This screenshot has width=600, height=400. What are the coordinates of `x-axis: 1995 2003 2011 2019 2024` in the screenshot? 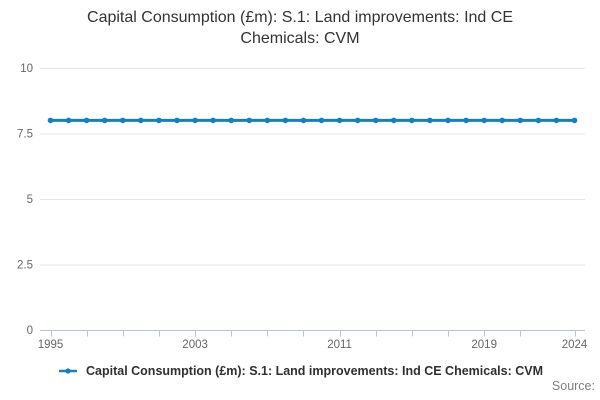 It's located at (313, 340).